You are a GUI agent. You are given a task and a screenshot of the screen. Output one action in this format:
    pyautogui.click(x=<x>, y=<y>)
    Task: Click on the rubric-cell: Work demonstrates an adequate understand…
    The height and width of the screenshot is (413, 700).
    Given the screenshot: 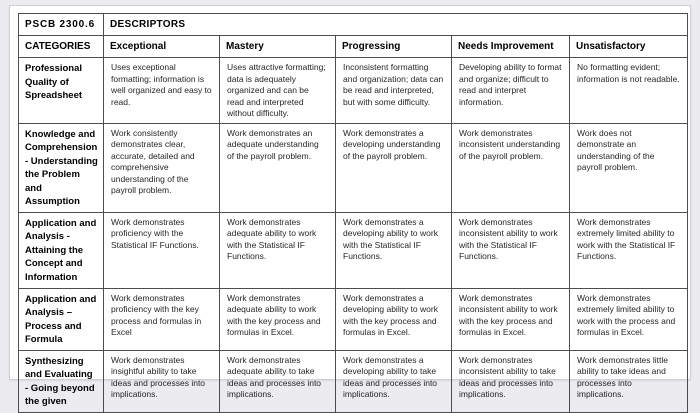 What is the action you would take?
    pyautogui.click(x=277, y=167)
    